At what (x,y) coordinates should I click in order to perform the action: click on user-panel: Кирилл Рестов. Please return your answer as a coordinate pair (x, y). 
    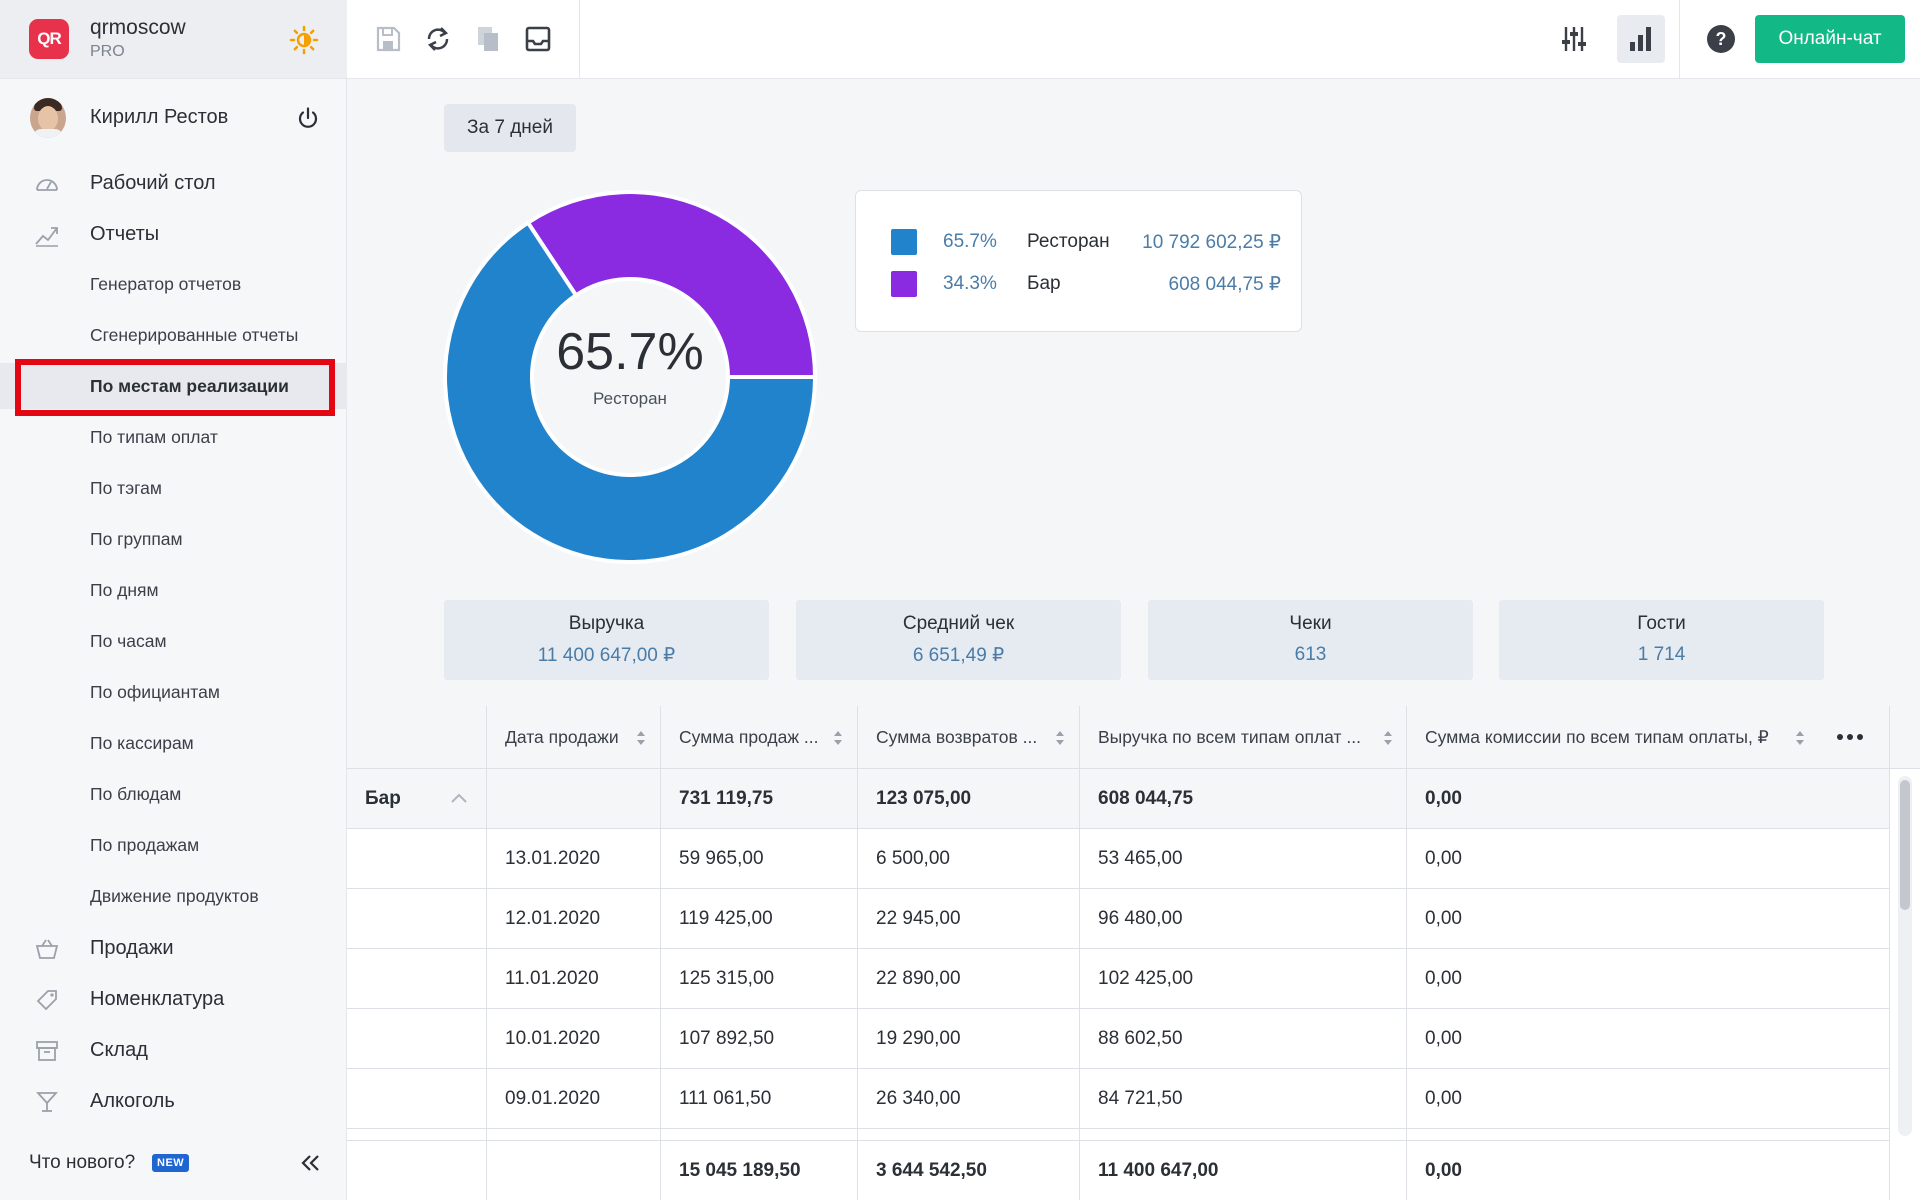
    Looking at the image, I should click on (173, 118).